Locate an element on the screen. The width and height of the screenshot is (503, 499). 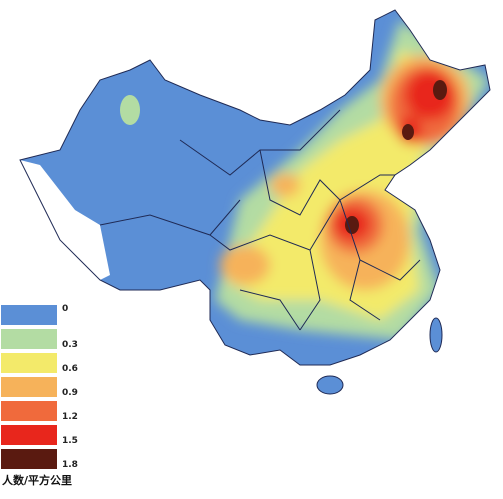
legend-label: 1.8 is located at coordinates (70, 465).